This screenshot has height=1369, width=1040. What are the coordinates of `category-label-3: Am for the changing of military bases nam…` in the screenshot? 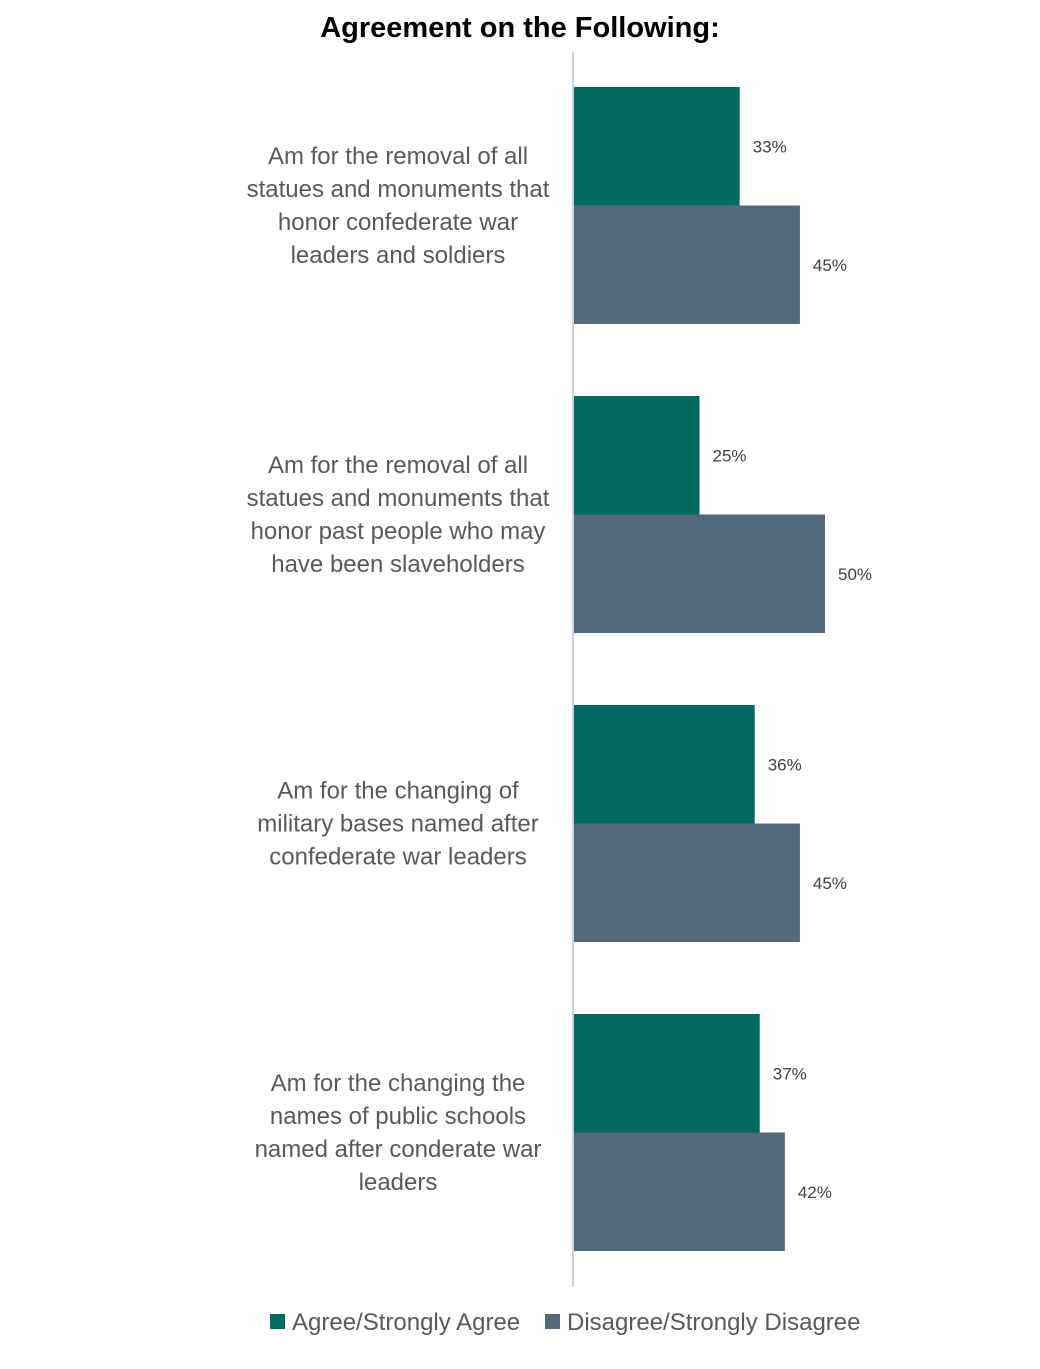 It's located at (397, 824).